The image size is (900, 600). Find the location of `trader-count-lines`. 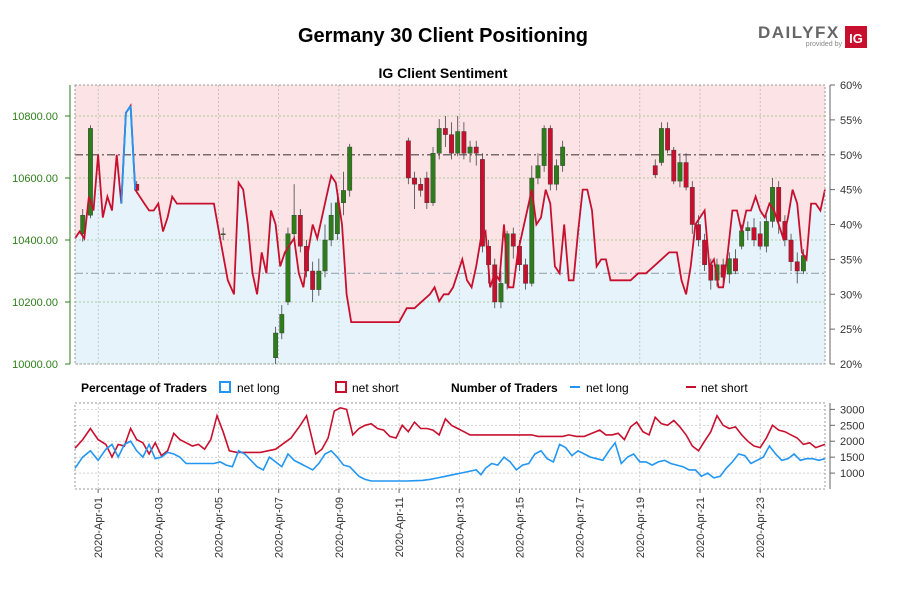

trader-count-lines is located at coordinates (450, 444).